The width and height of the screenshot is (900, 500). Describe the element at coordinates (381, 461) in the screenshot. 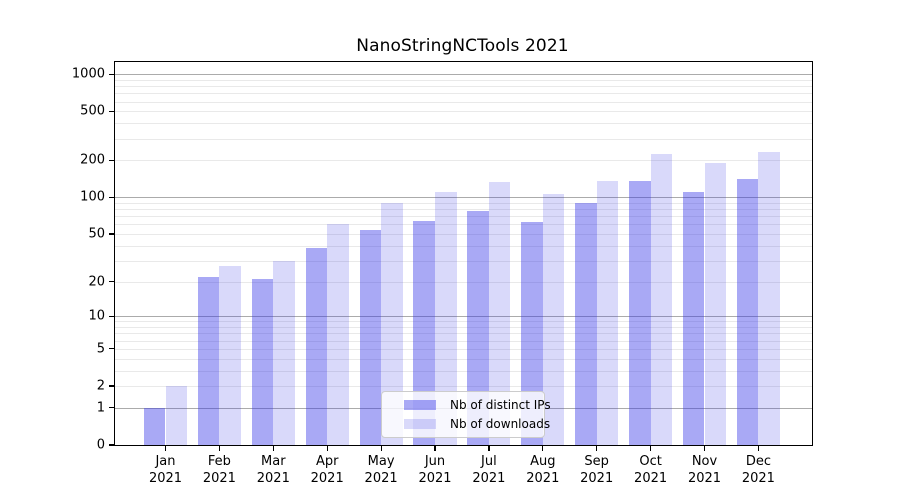

I see `x-tick-label-line: May` at that location.